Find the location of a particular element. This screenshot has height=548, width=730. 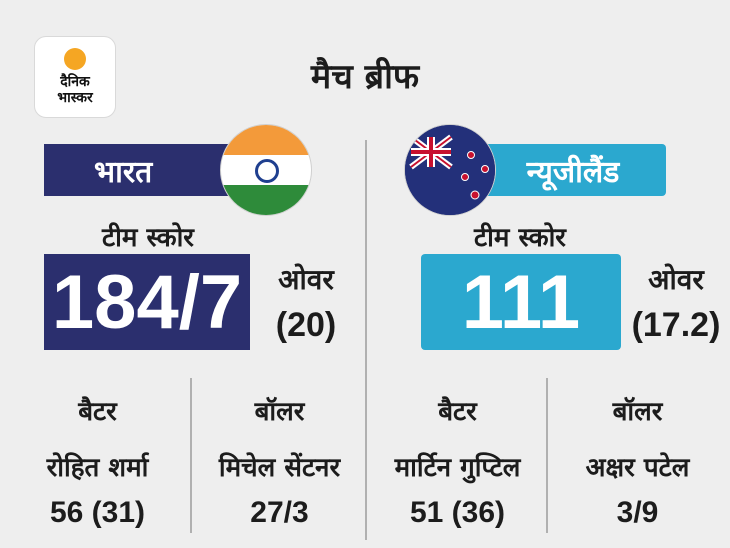

india-stats-divider is located at coordinates (191, 455).